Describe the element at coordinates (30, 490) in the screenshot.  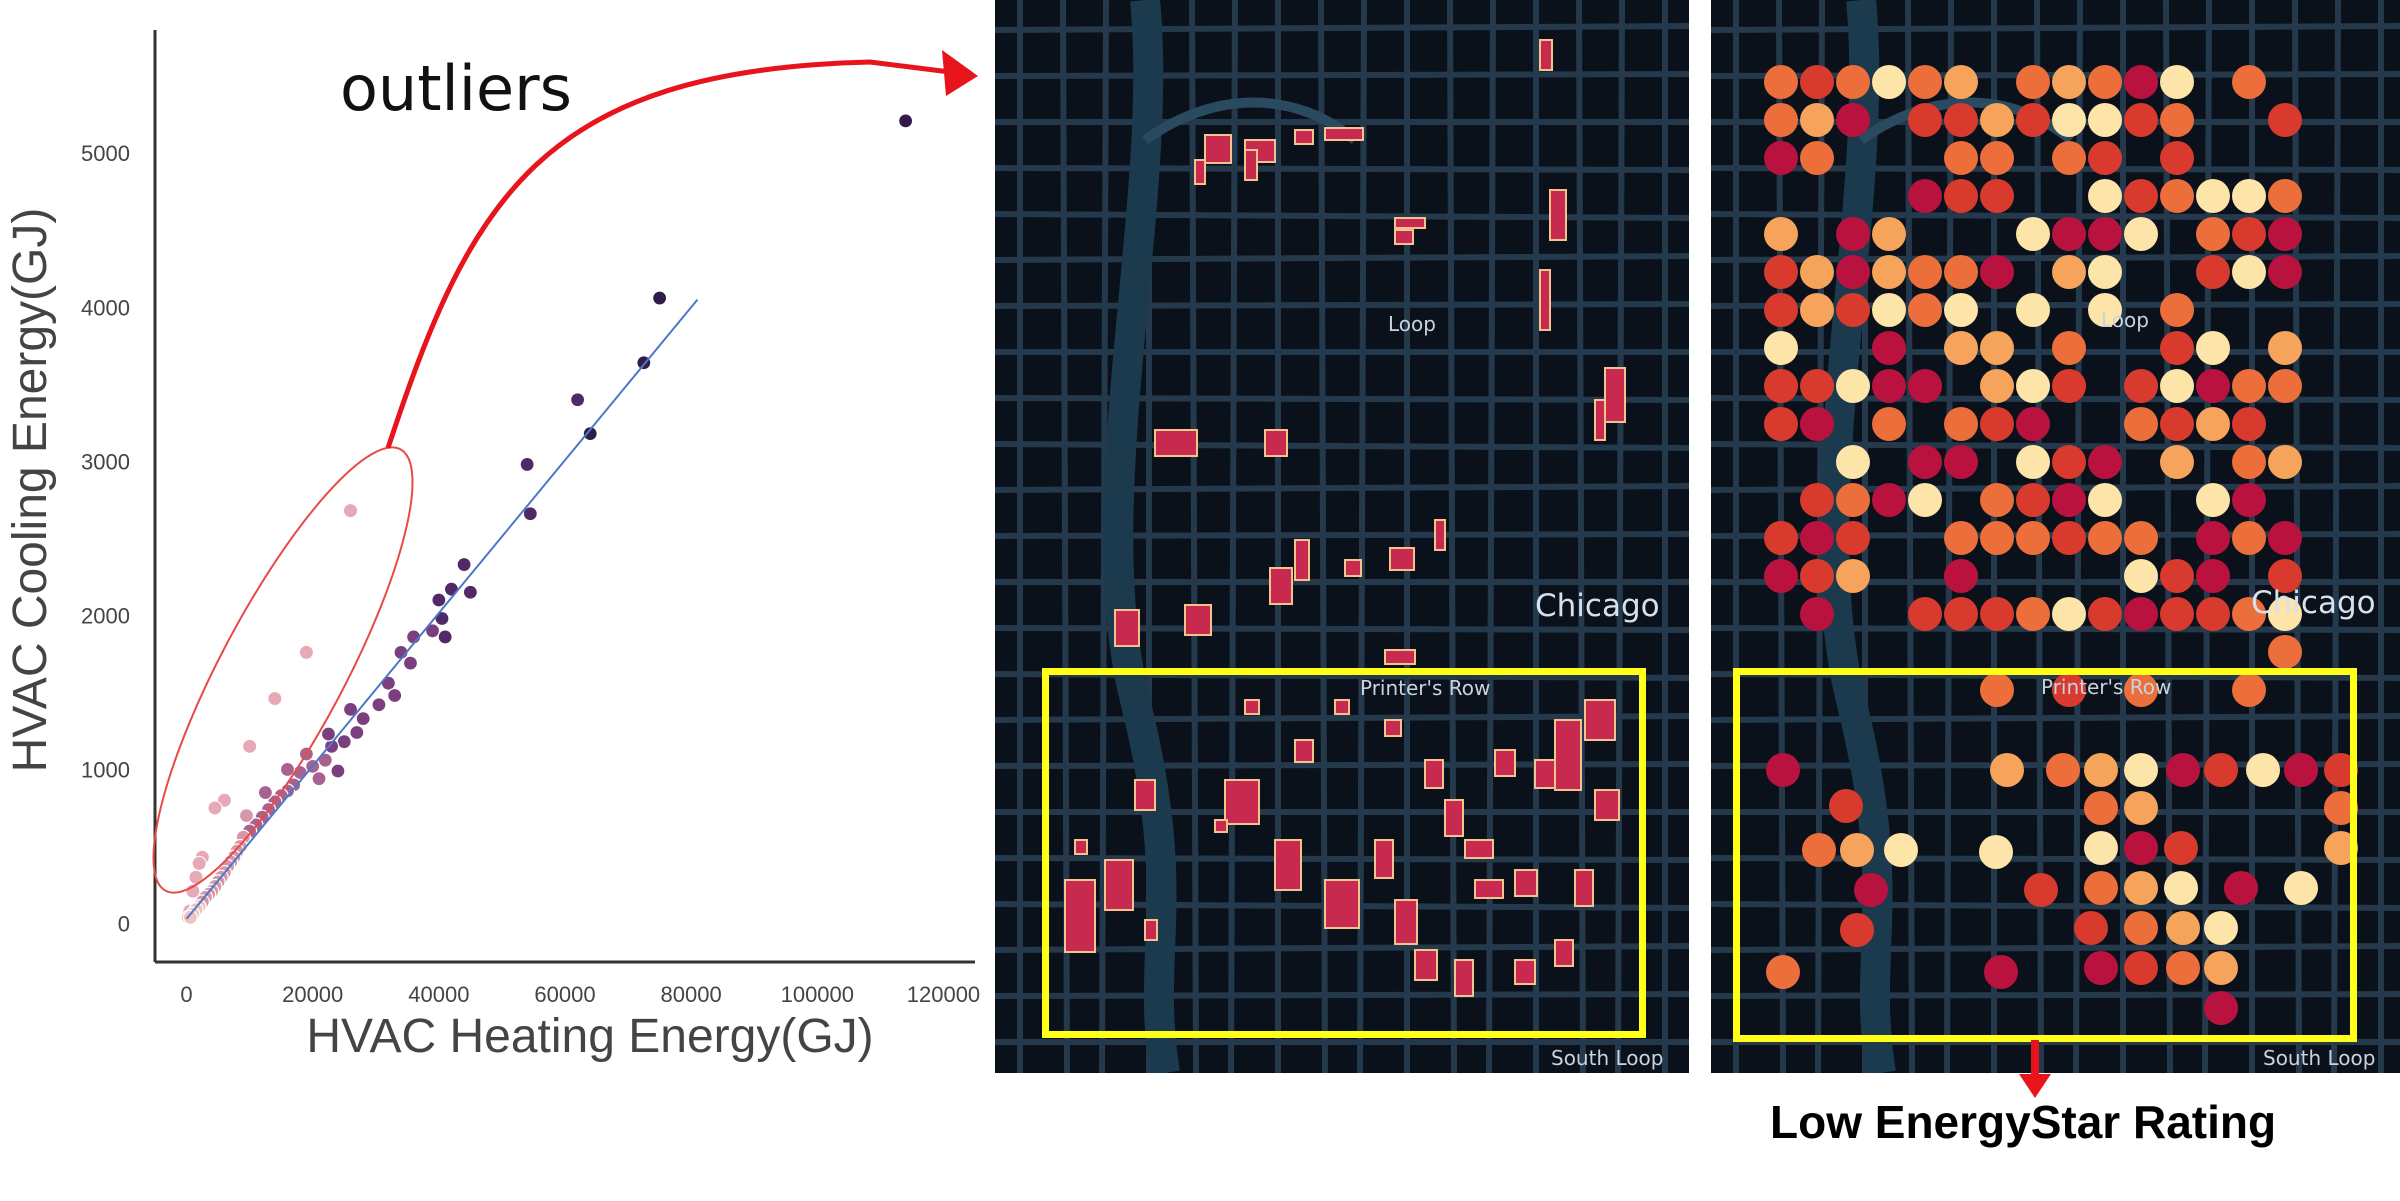
I see `y-axis-label: HVAC Cooling Energy(GJ)` at that location.